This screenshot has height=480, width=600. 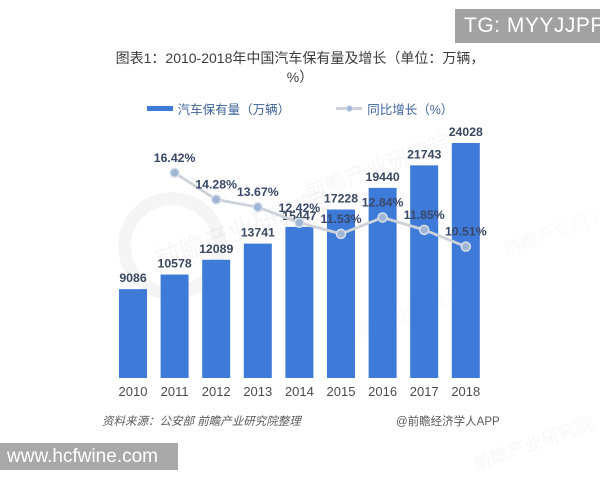 I want to click on growth-value-label: 11.85%, so click(x=424, y=215).